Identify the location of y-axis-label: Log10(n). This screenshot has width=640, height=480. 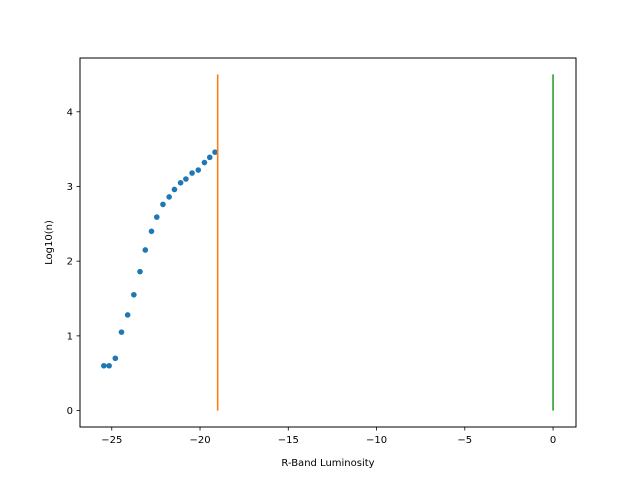
(49, 242).